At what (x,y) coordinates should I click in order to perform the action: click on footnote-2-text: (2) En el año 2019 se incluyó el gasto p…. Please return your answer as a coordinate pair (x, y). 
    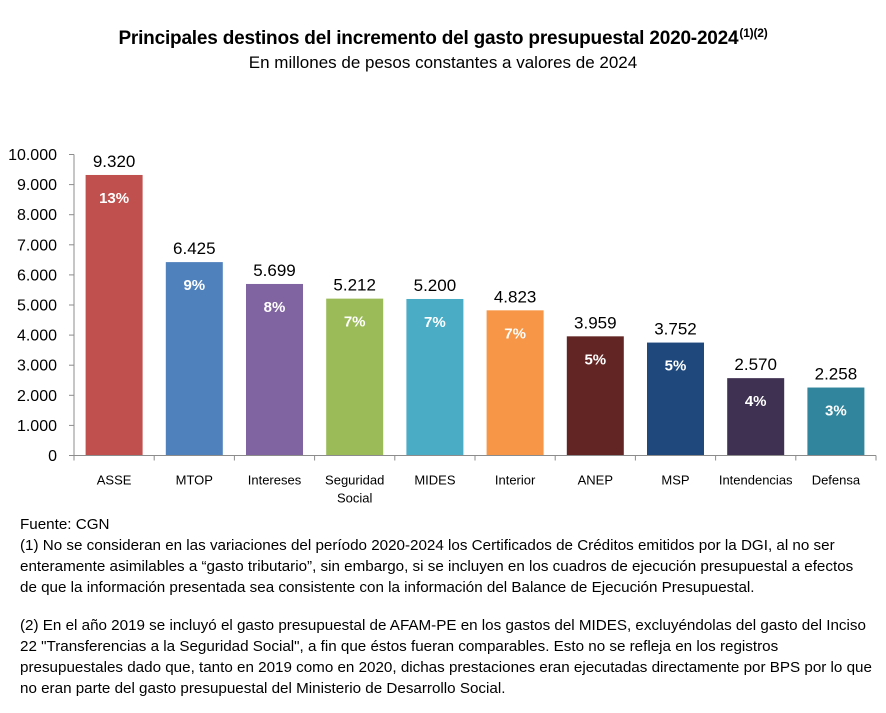
    Looking at the image, I should click on (446, 657).